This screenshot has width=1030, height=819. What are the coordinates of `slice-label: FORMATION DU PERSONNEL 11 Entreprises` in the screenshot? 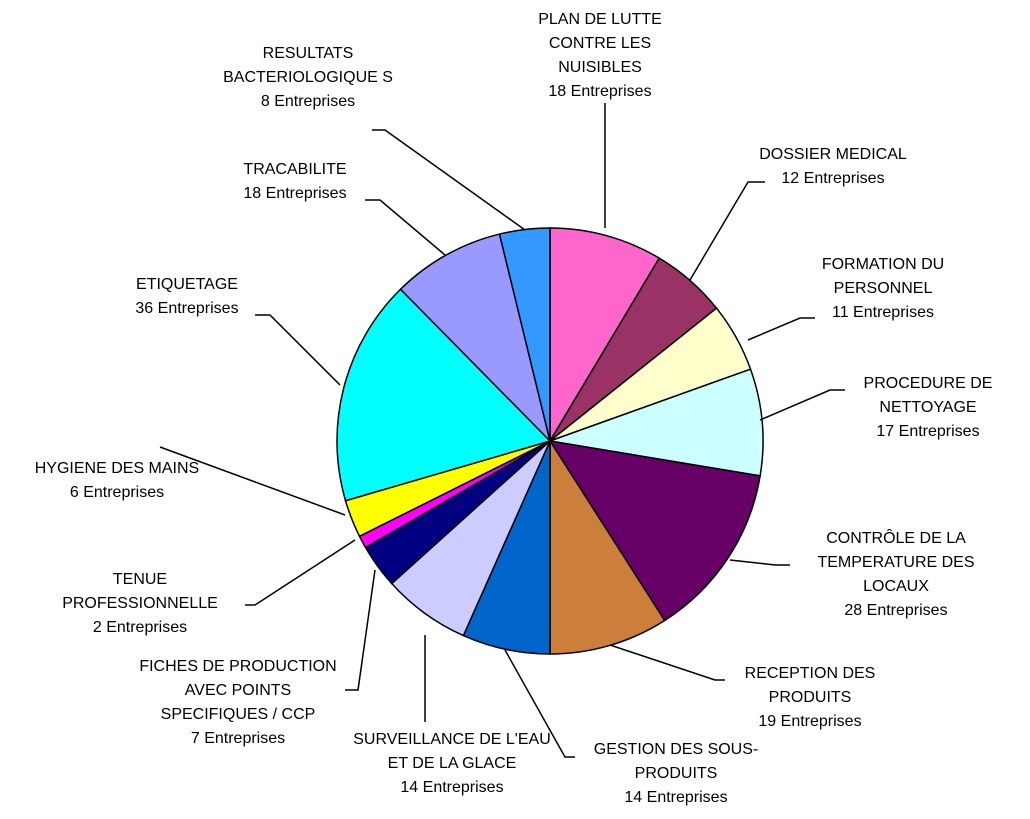 It's located at (883, 289).